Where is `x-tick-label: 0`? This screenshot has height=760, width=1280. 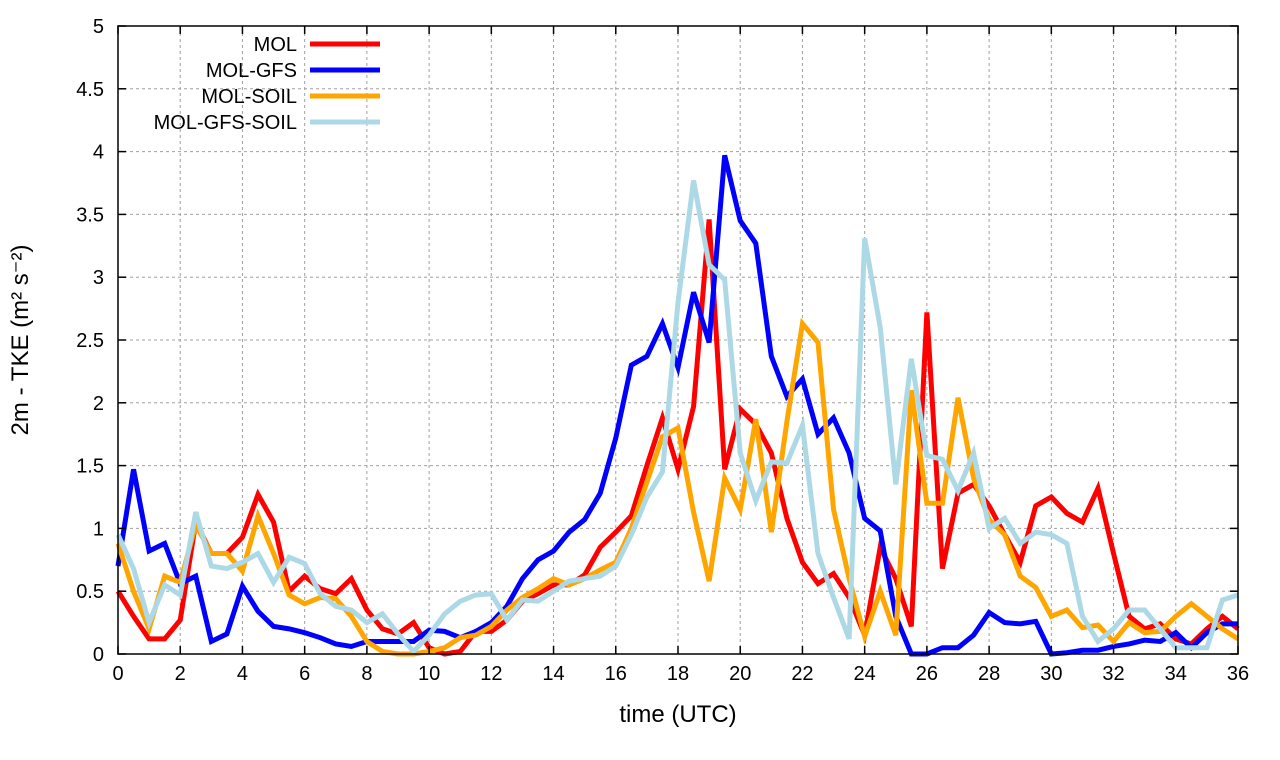 x-tick-label: 0 is located at coordinates (117, 674).